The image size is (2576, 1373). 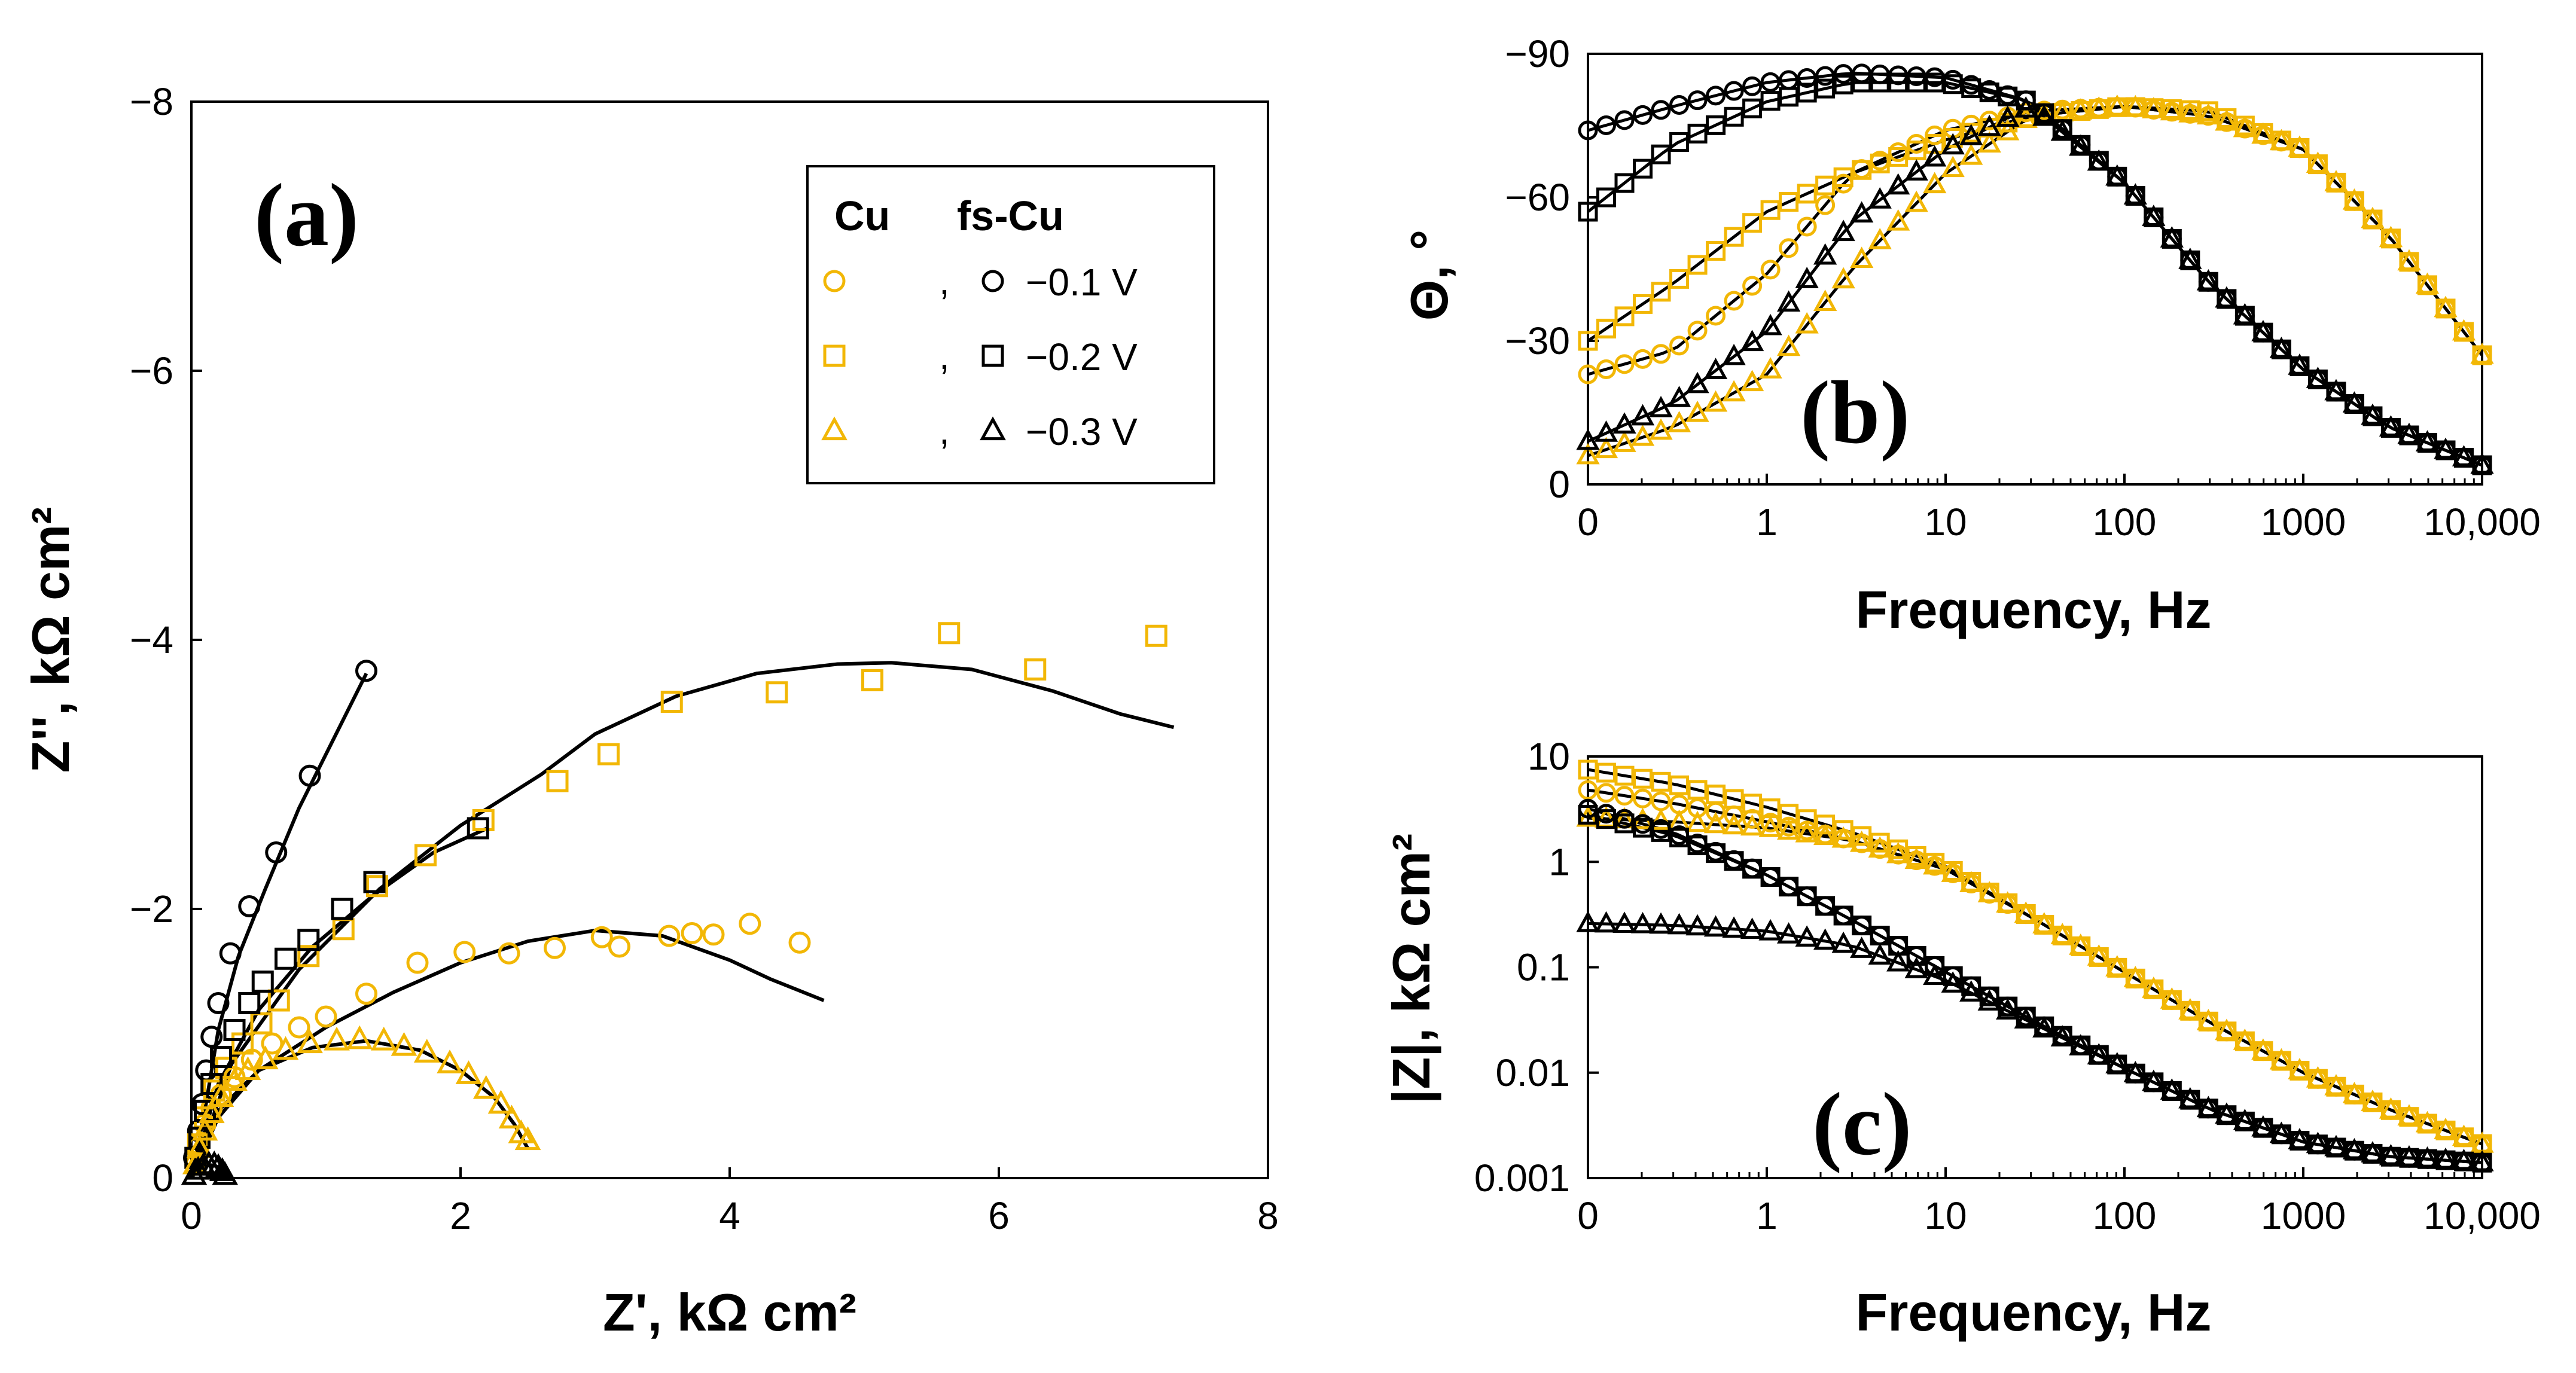 What do you see at coordinates (992, 281) in the screenshot?
I see `legend-fscu-circle-marker` at bounding box center [992, 281].